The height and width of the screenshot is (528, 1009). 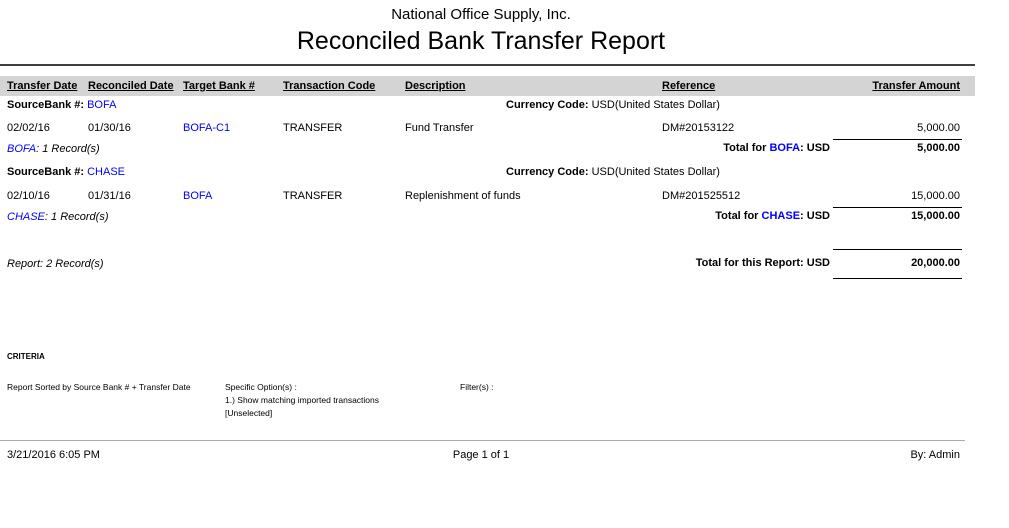 I want to click on footer-datetime: 3/21/2016 6:05 PM, so click(x=53, y=455).